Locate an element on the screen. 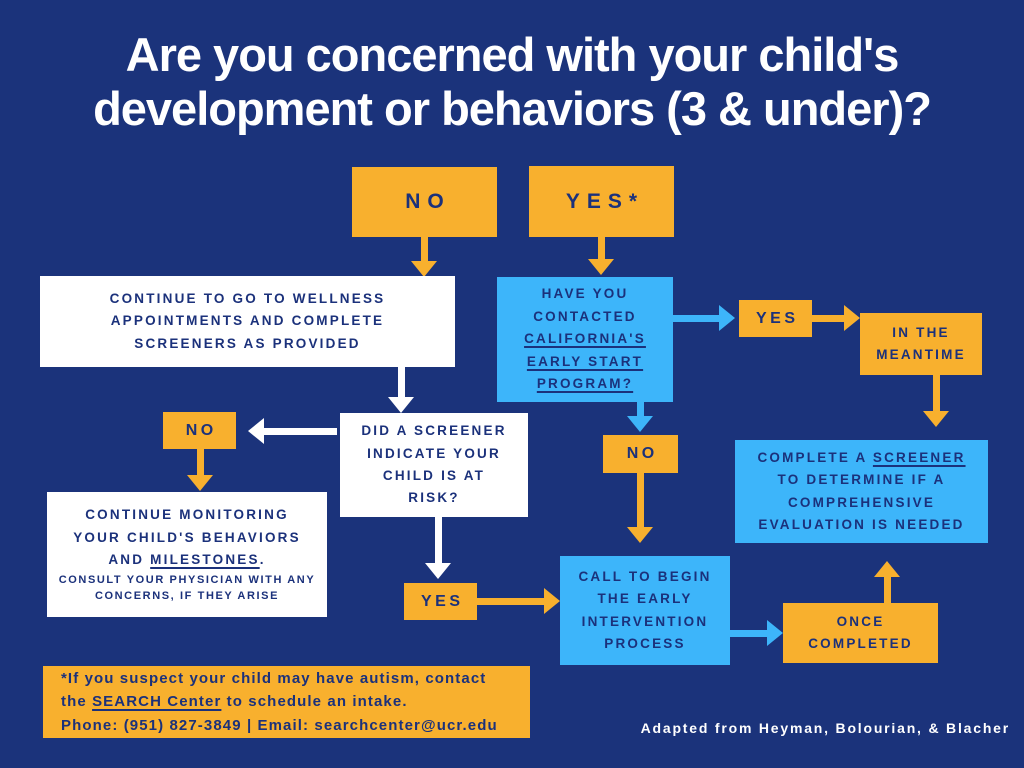 The width and height of the screenshot is (1024, 768). yes-top-box: YES* is located at coordinates (601, 201).